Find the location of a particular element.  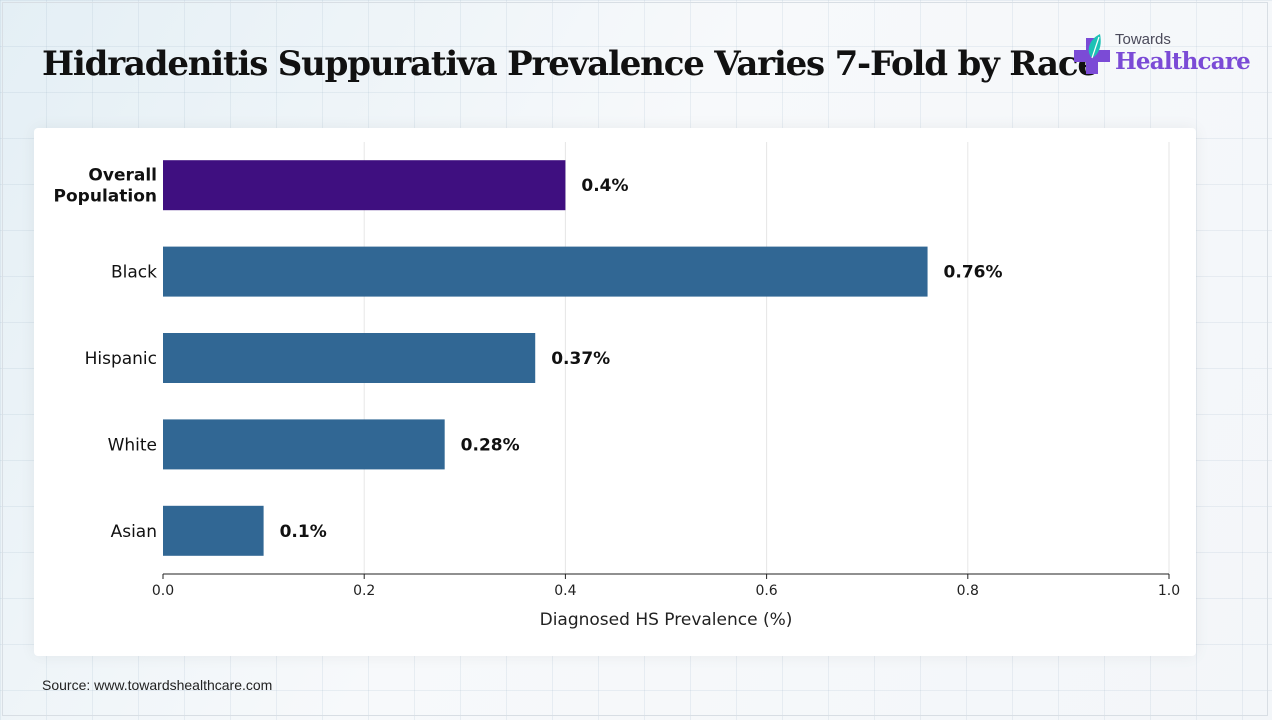

category-label: Hispanic is located at coordinates (121, 359).